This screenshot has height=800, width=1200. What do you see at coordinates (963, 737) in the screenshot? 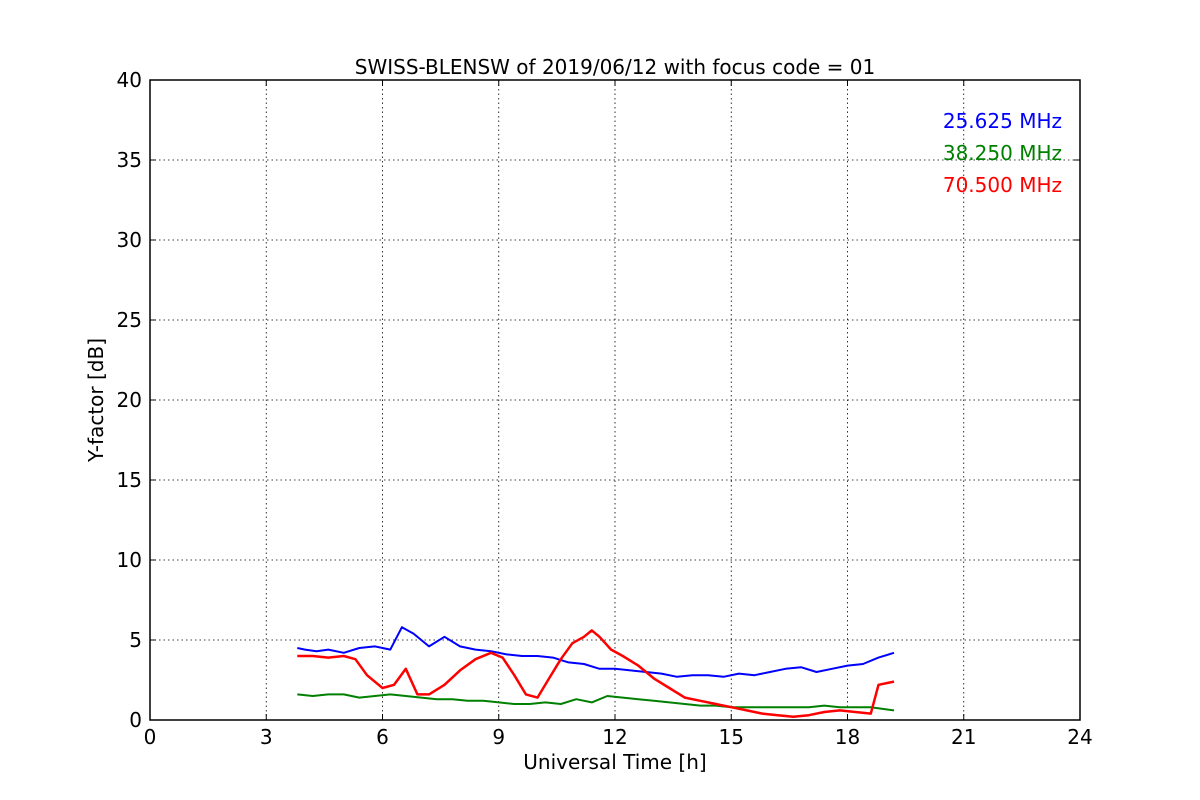
I see `x-tick-label: 21` at bounding box center [963, 737].